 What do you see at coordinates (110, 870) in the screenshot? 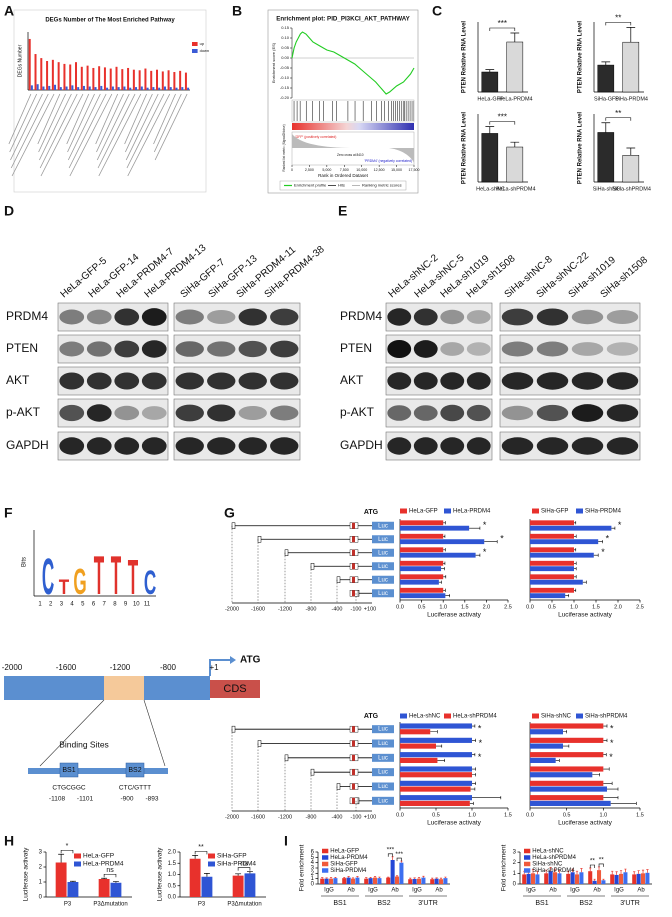
I see `significance: ns` at bounding box center [110, 870].